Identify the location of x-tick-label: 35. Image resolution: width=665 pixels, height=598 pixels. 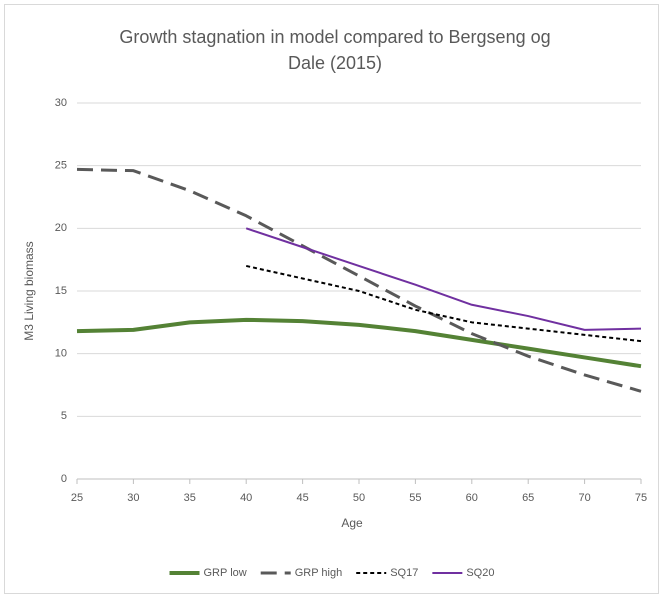
(190, 498).